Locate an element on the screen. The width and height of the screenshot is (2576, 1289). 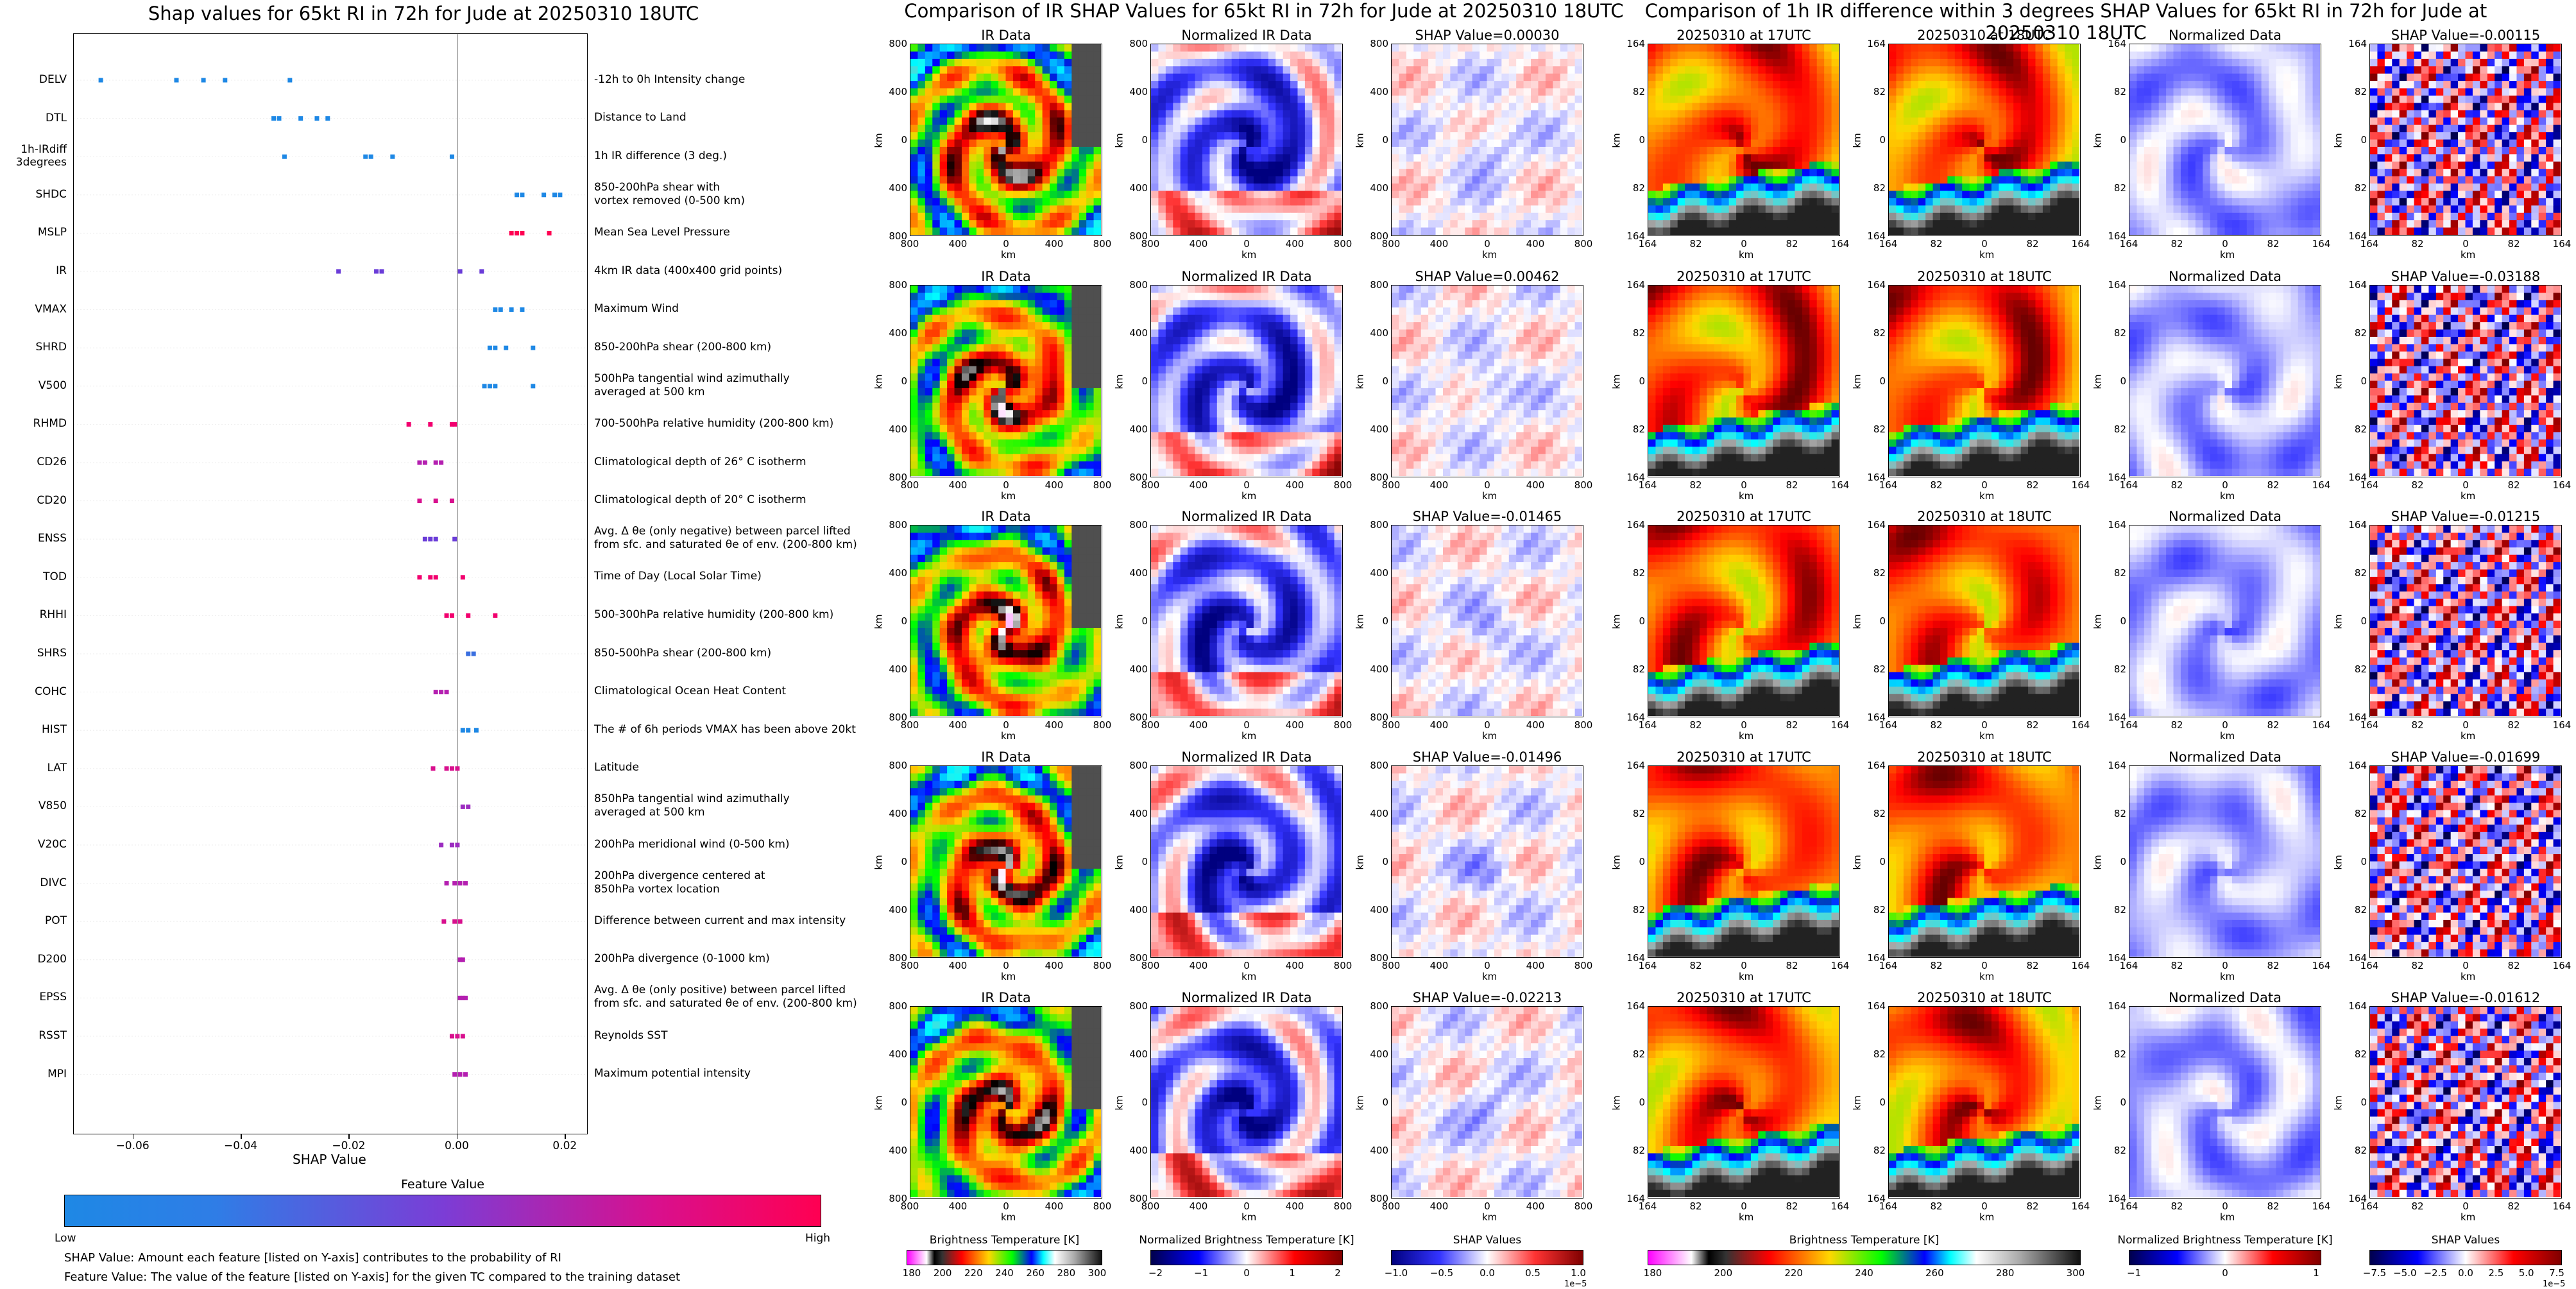
colorbar-tick-label: 180 is located at coordinates (912, 1273).